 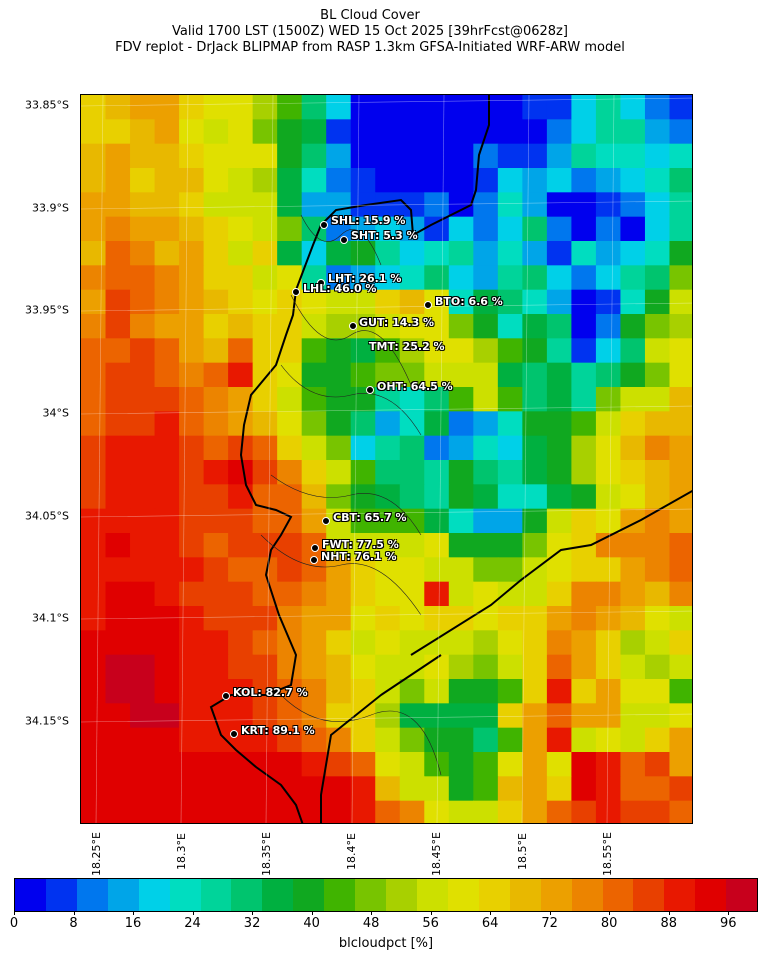 What do you see at coordinates (253, 913) in the screenshot?
I see `colorbar-tick-mark` at bounding box center [253, 913].